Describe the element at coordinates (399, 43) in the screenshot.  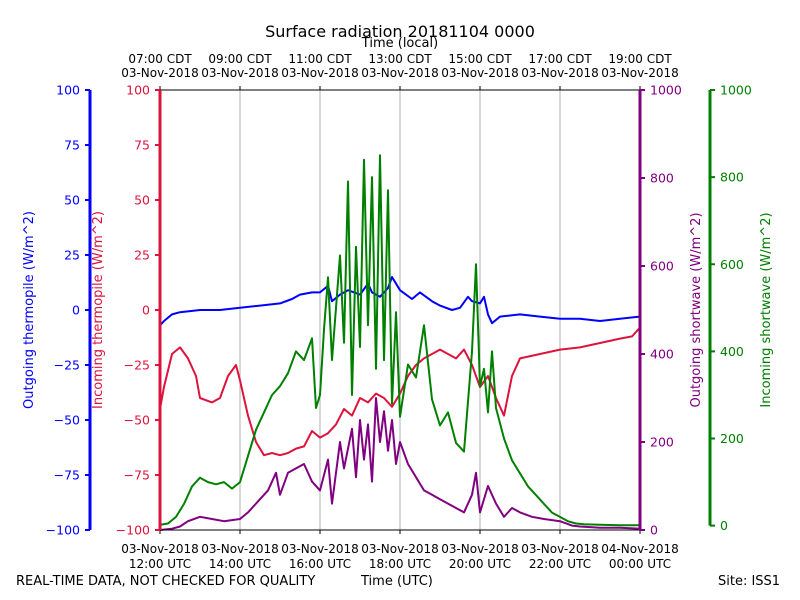
I see `top-axis-label: Time (local)` at that location.